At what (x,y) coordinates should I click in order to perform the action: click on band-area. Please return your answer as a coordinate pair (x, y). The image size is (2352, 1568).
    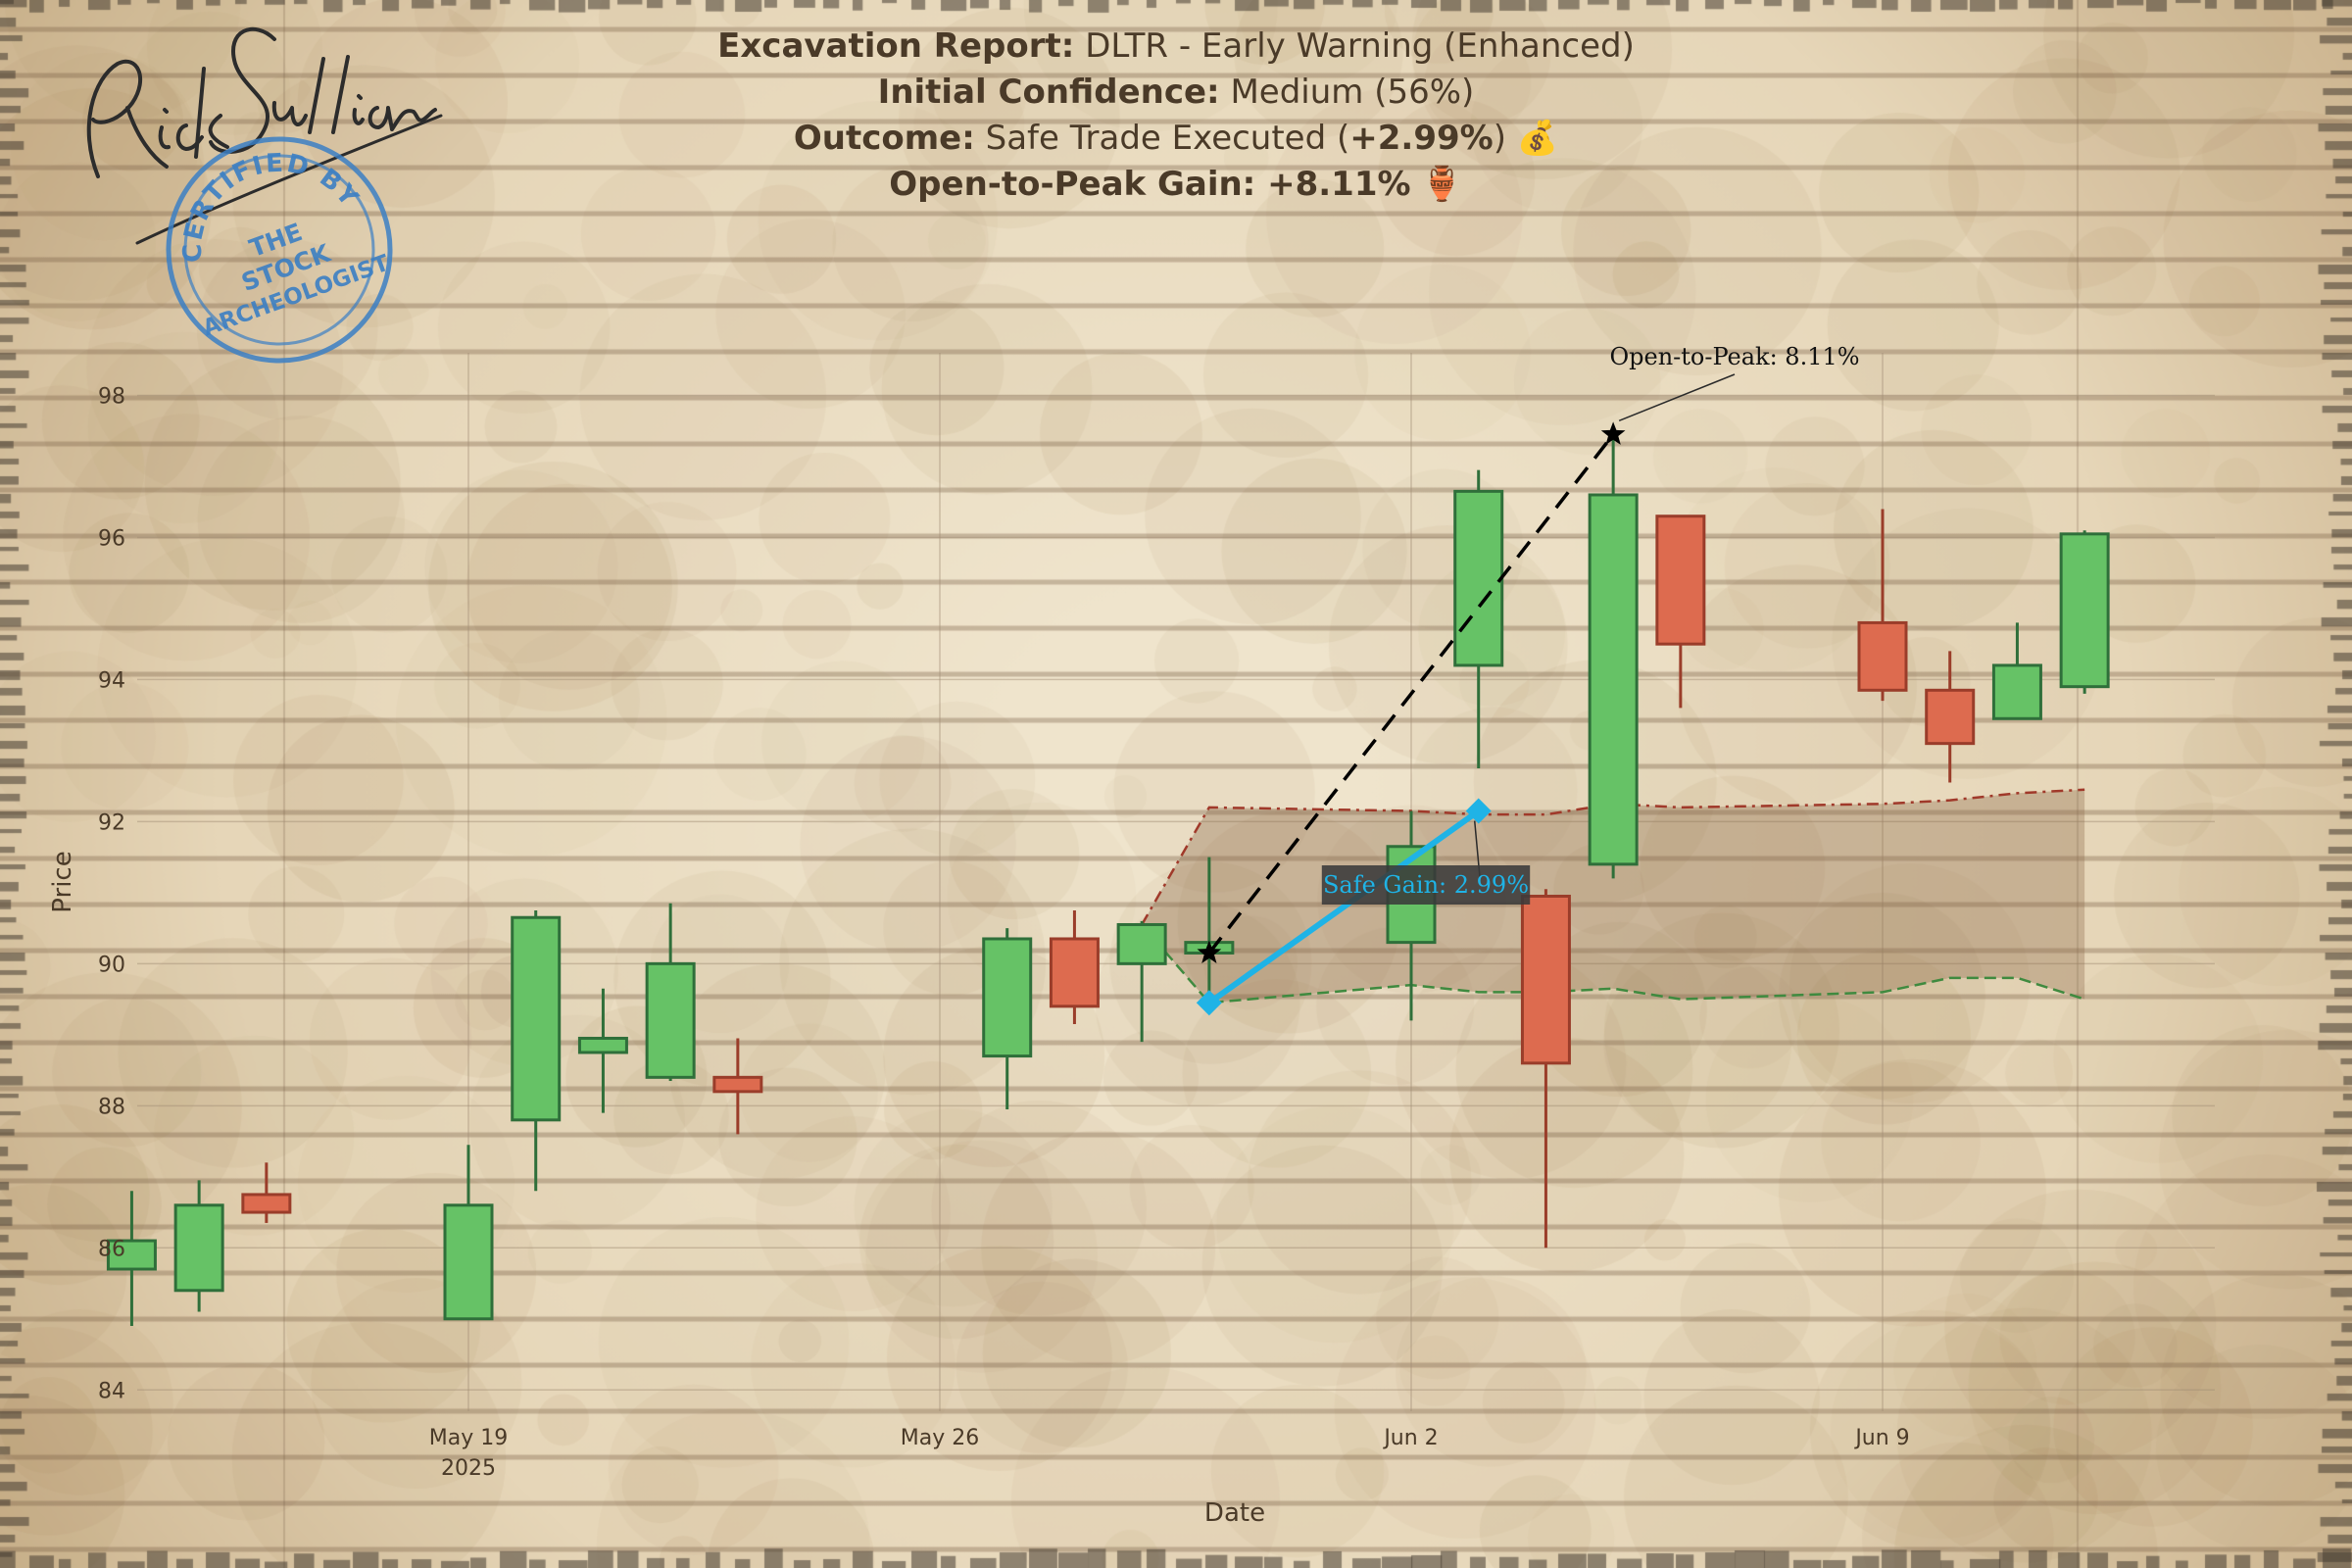
    Looking at the image, I should click on (1613, 896).